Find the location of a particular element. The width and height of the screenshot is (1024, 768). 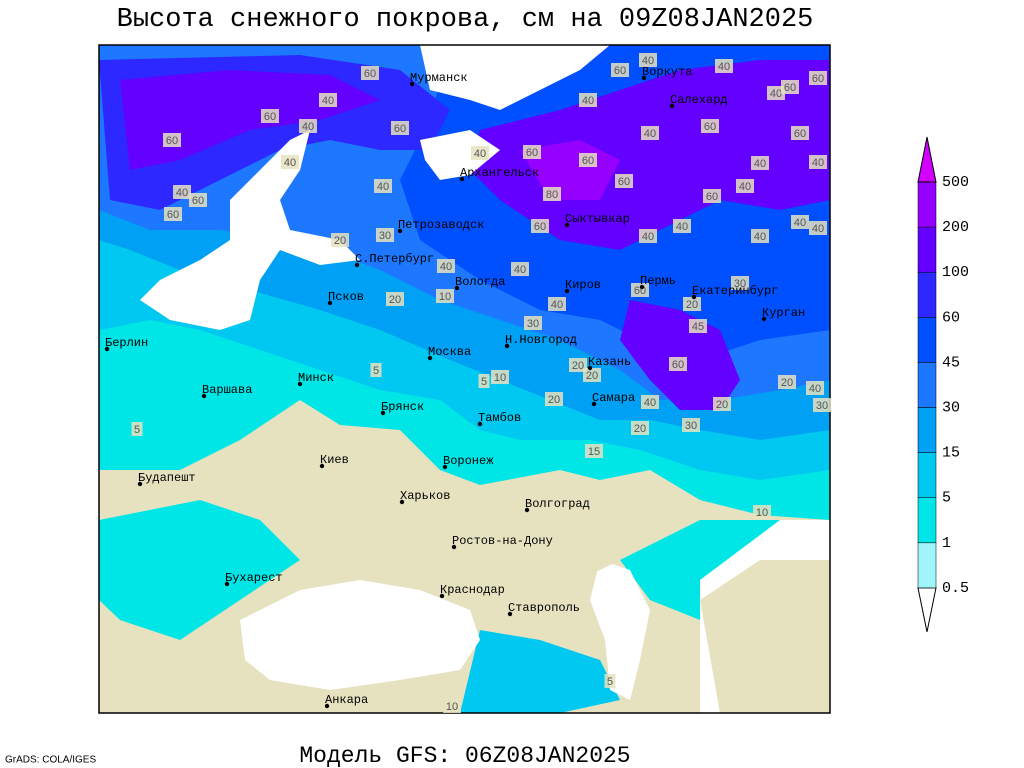

city-label: Брянск is located at coordinates (402, 407).